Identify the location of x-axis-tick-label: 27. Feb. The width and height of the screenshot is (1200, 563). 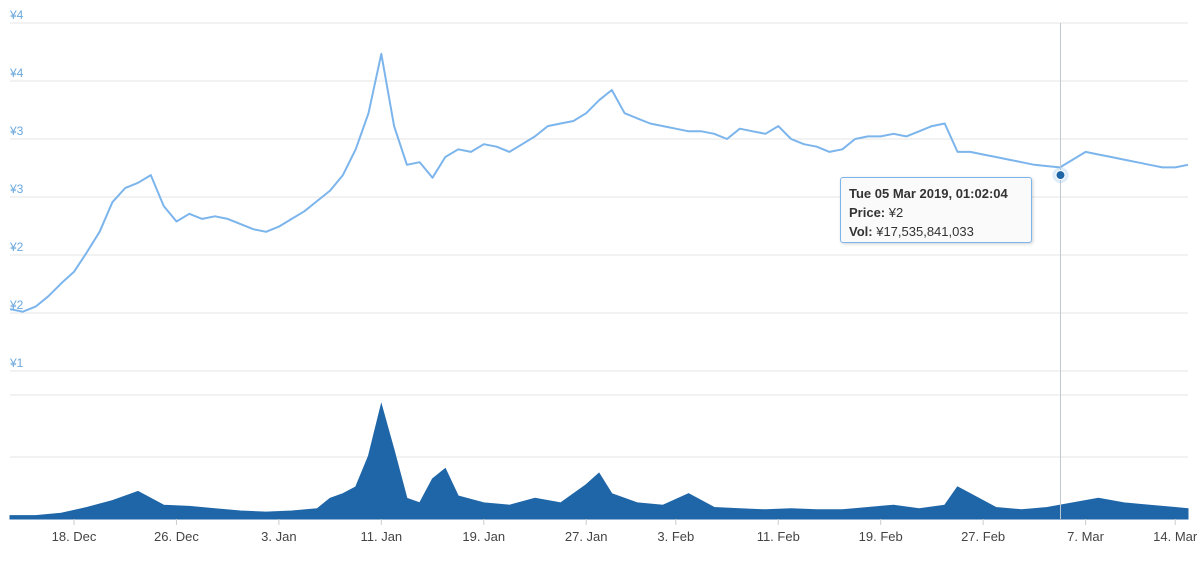
(983, 536).